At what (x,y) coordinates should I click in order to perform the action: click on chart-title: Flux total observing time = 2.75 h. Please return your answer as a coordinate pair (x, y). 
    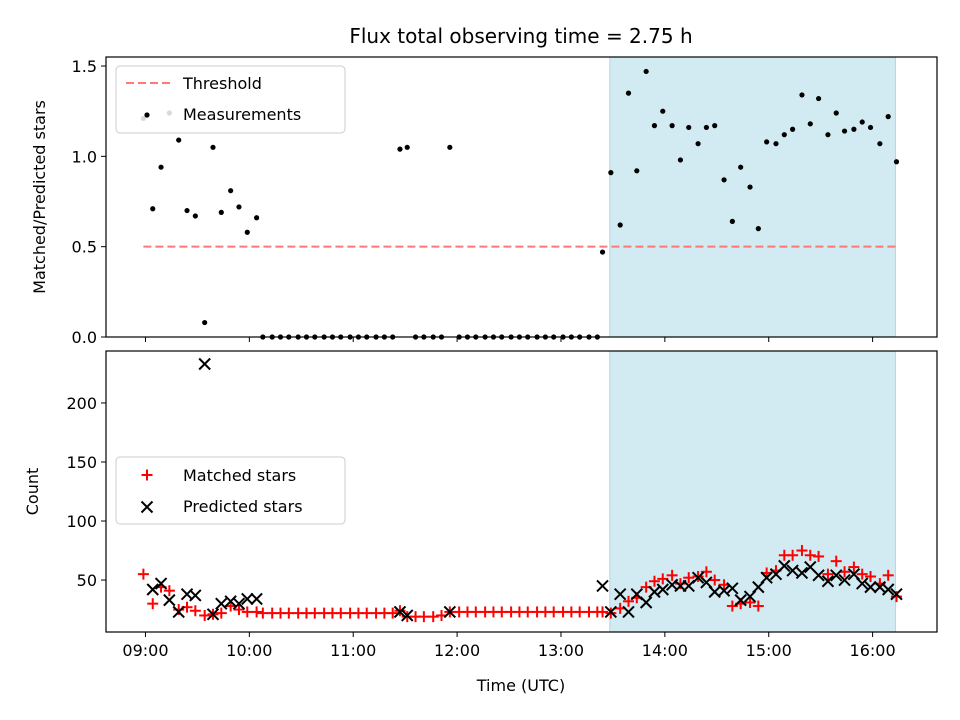
    Looking at the image, I should click on (520, 36).